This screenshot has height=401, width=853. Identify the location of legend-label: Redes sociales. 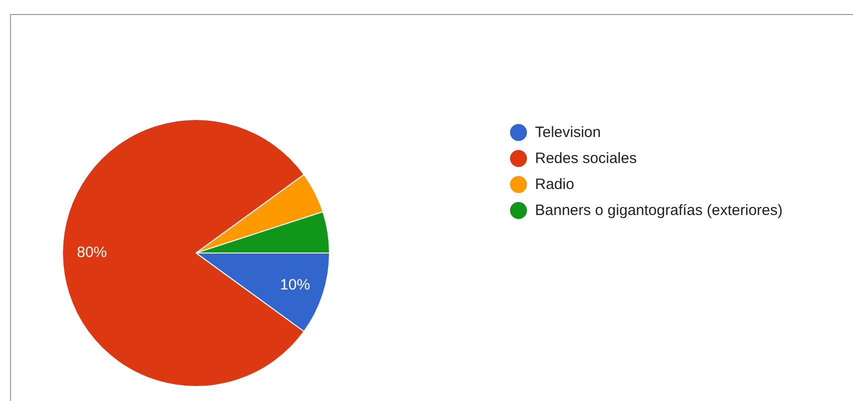
(586, 159).